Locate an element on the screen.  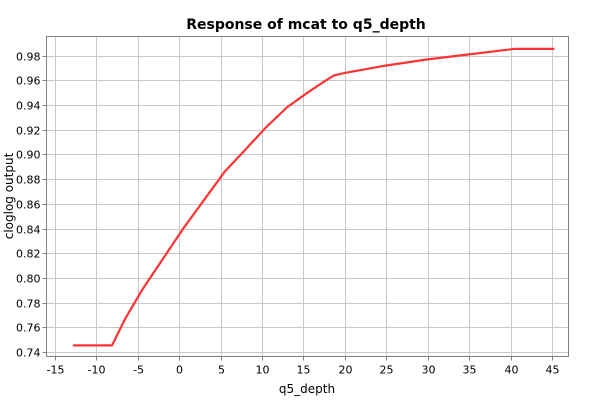
y-tick-label: 0.84 is located at coordinates (28, 230).